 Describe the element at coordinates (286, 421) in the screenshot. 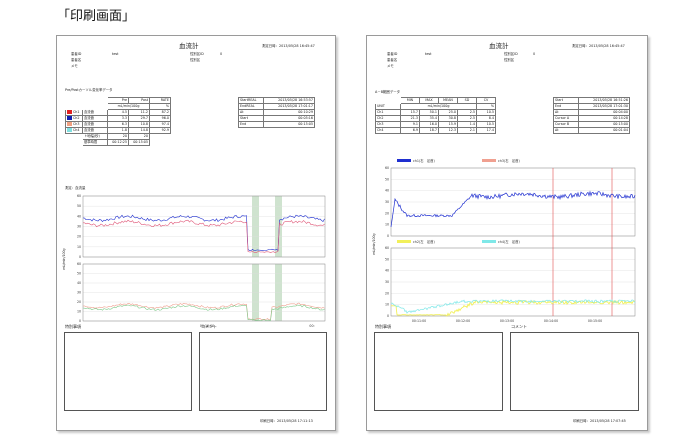

I see `print-date: 印刷日時：2013/05/28 17:11:13` at that location.